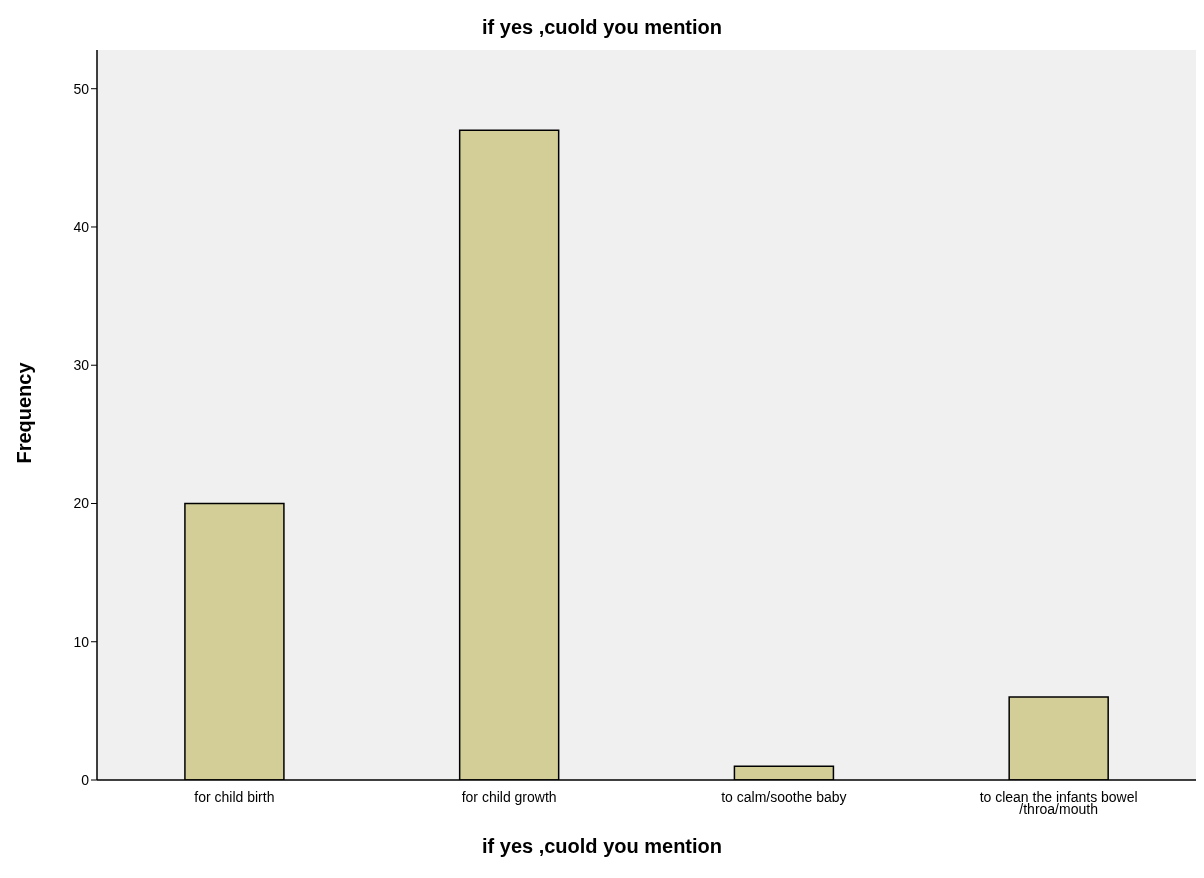 This screenshot has width=1204, height=878. Describe the element at coordinates (784, 797) in the screenshot. I see `x-tick-label: to calm/soothe baby` at that location.